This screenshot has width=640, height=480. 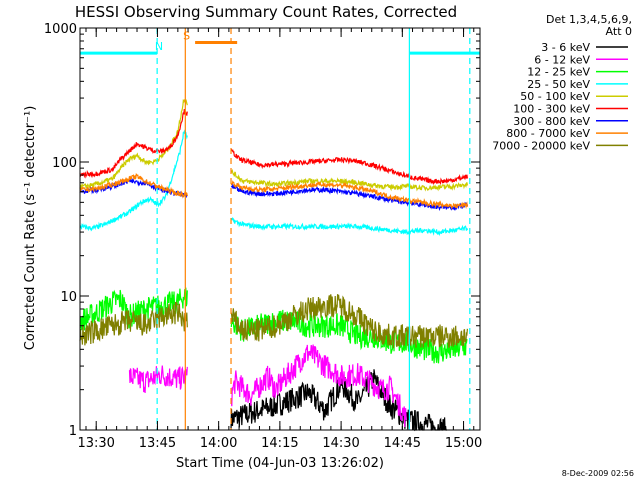 What do you see at coordinates (619, 31) in the screenshot?
I see `legend-header-2: Att 0` at bounding box center [619, 31].